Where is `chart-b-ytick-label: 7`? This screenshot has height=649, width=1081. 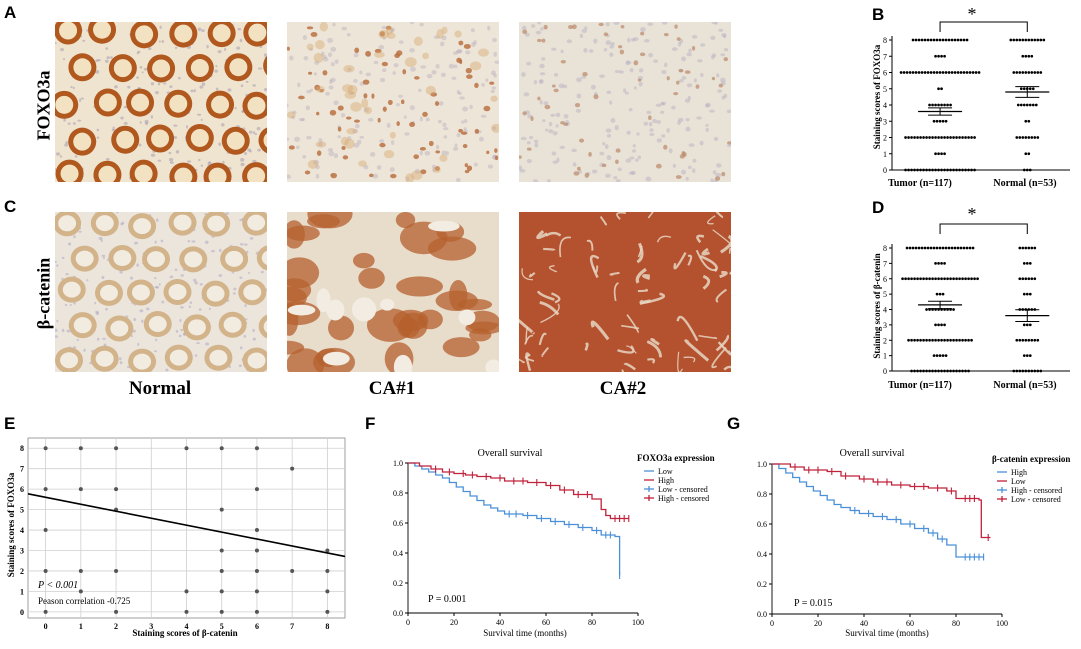
chart-b-ytick-label: 7 is located at coordinates (885, 56).